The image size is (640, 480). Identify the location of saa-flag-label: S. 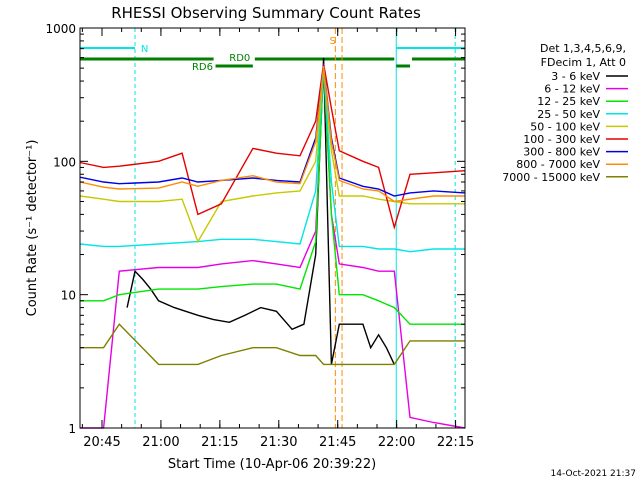
(332, 41).